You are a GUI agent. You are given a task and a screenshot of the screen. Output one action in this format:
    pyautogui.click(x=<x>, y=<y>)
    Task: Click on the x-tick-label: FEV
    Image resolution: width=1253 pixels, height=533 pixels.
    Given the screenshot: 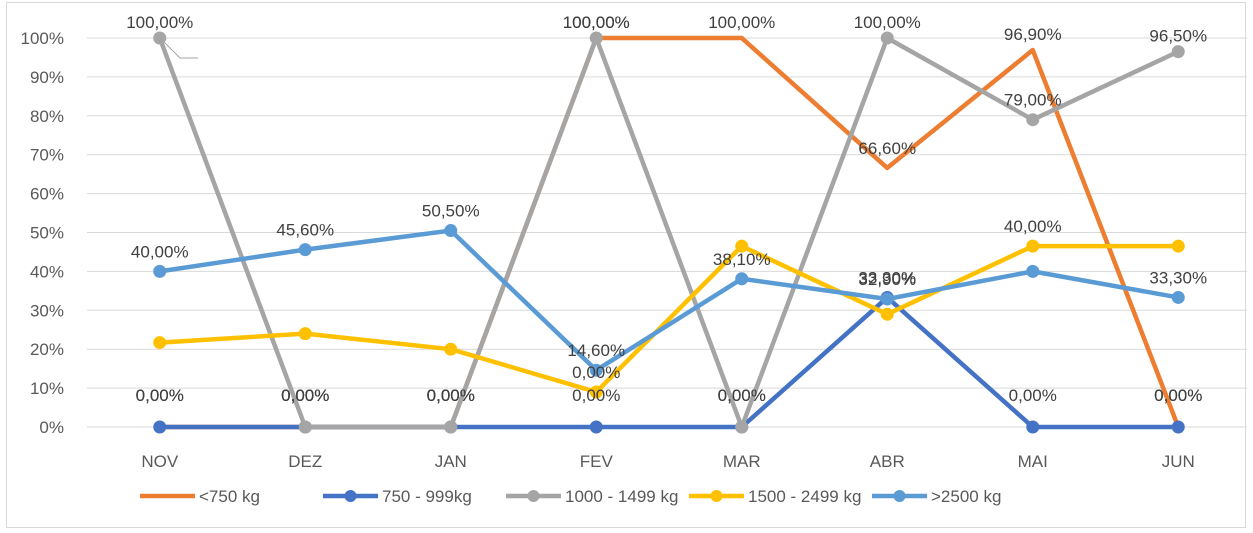 What is the action you would take?
    pyautogui.click(x=597, y=461)
    